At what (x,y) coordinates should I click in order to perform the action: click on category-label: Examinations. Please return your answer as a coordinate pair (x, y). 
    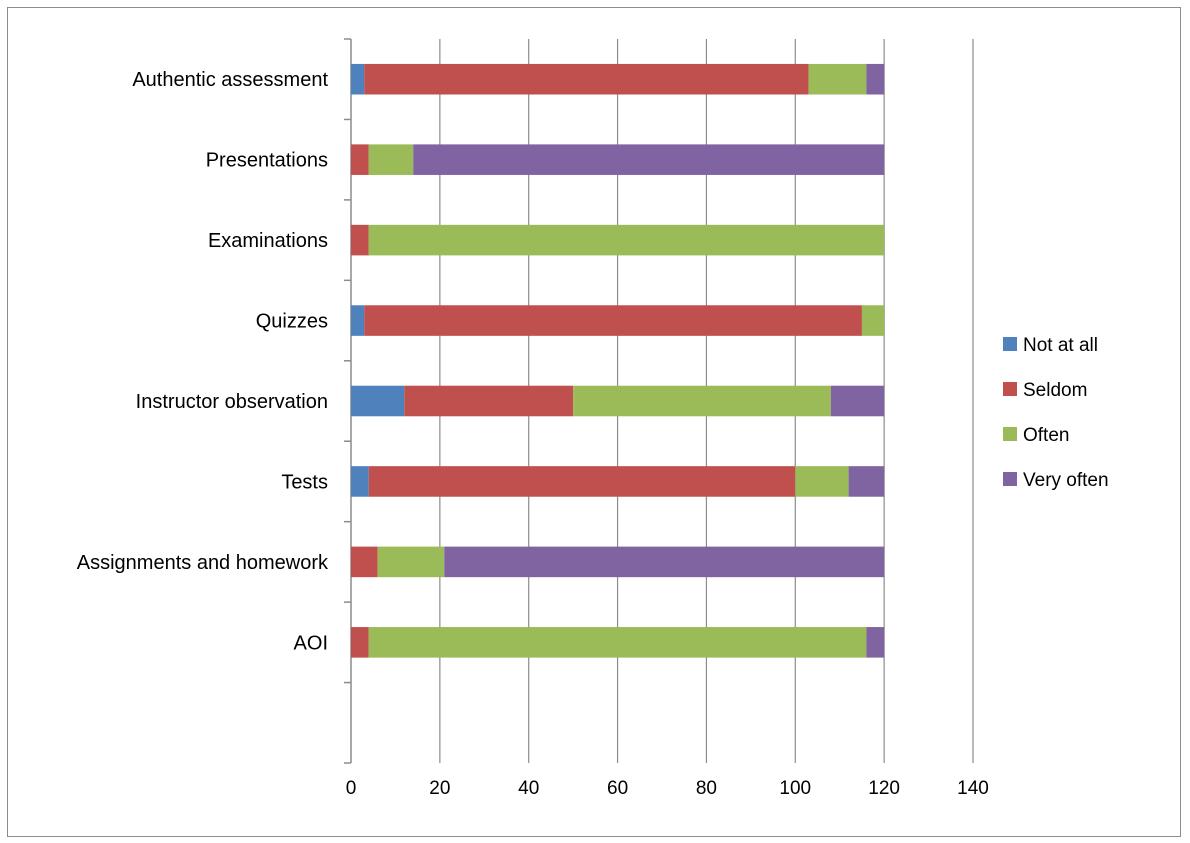
    Looking at the image, I should click on (268, 241).